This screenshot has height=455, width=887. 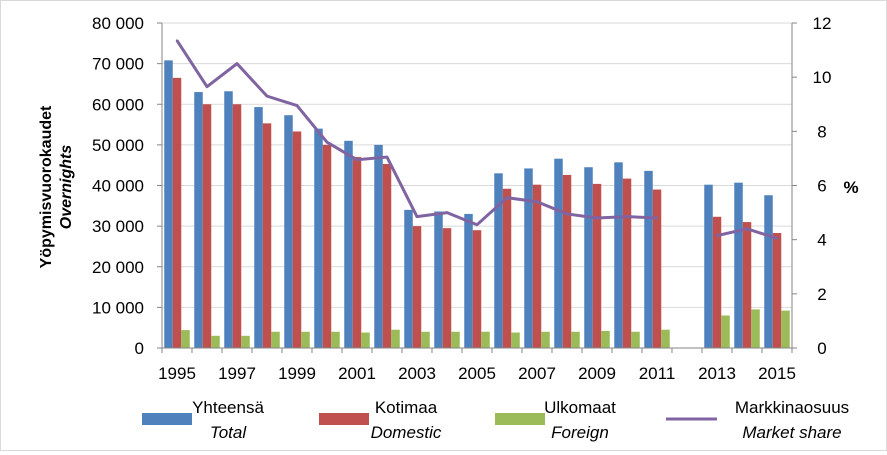 What do you see at coordinates (425, 339) in the screenshot?
I see `bar-ulkomaat-2003` at bounding box center [425, 339].